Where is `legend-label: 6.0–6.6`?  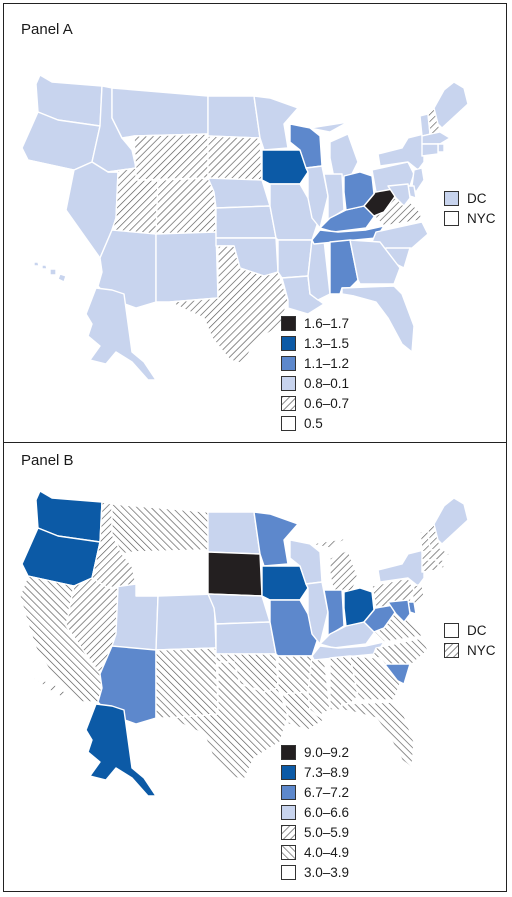
legend-label: 6.0–6.6 is located at coordinates (327, 812).